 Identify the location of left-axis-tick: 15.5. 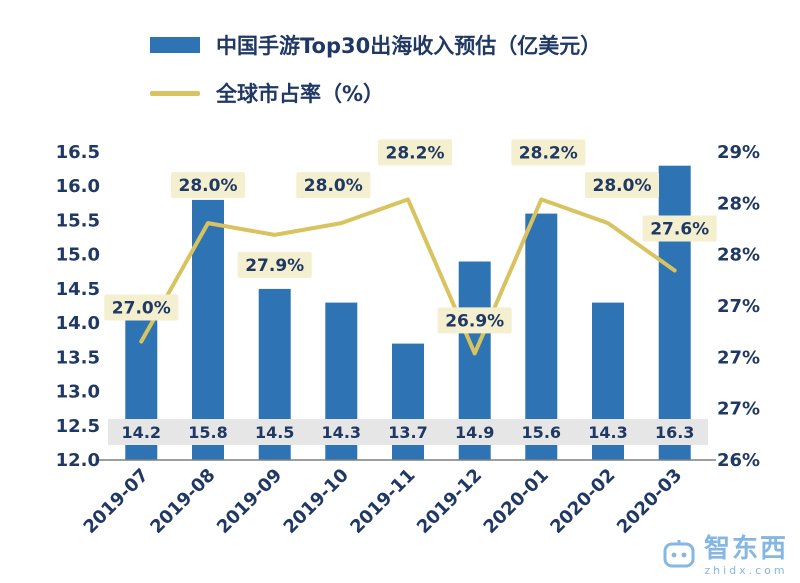
(78, 220).